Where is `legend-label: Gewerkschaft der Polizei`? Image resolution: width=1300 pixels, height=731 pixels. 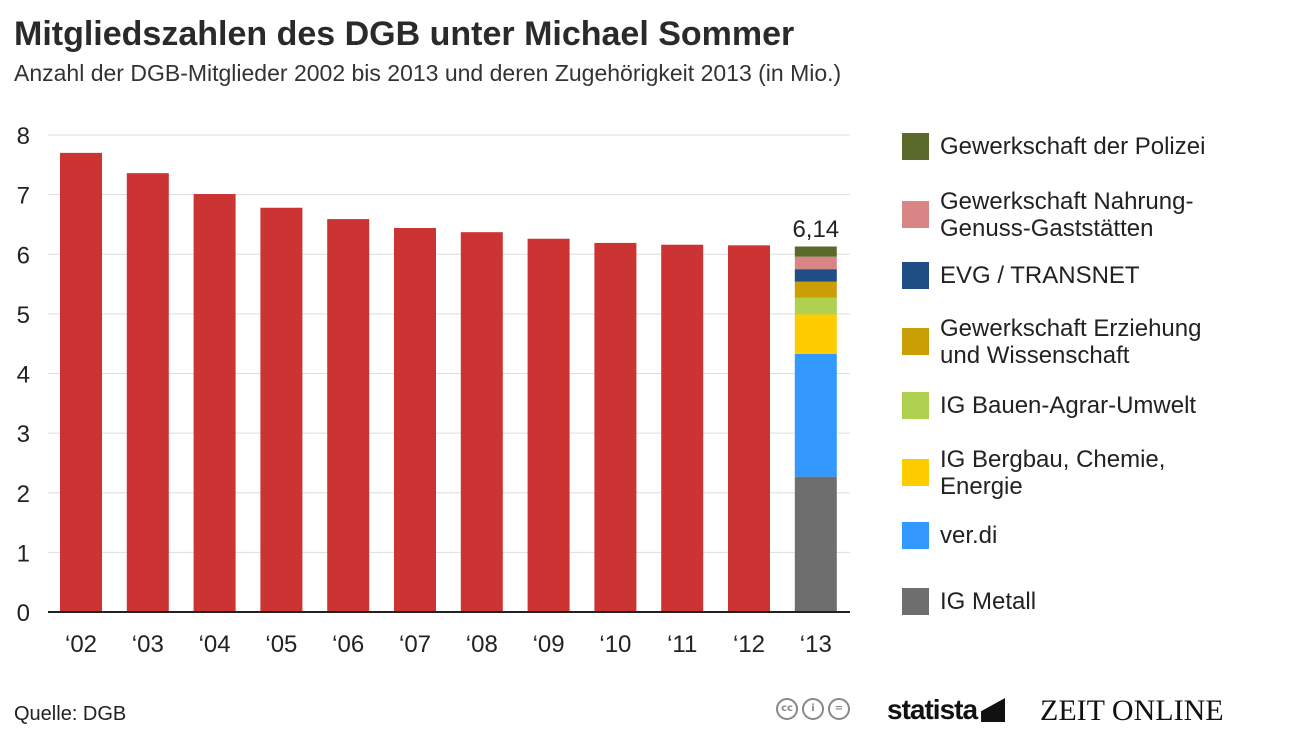
legend-label: Gewerkschaft der Polizei is located at coordinates (1072, 146).